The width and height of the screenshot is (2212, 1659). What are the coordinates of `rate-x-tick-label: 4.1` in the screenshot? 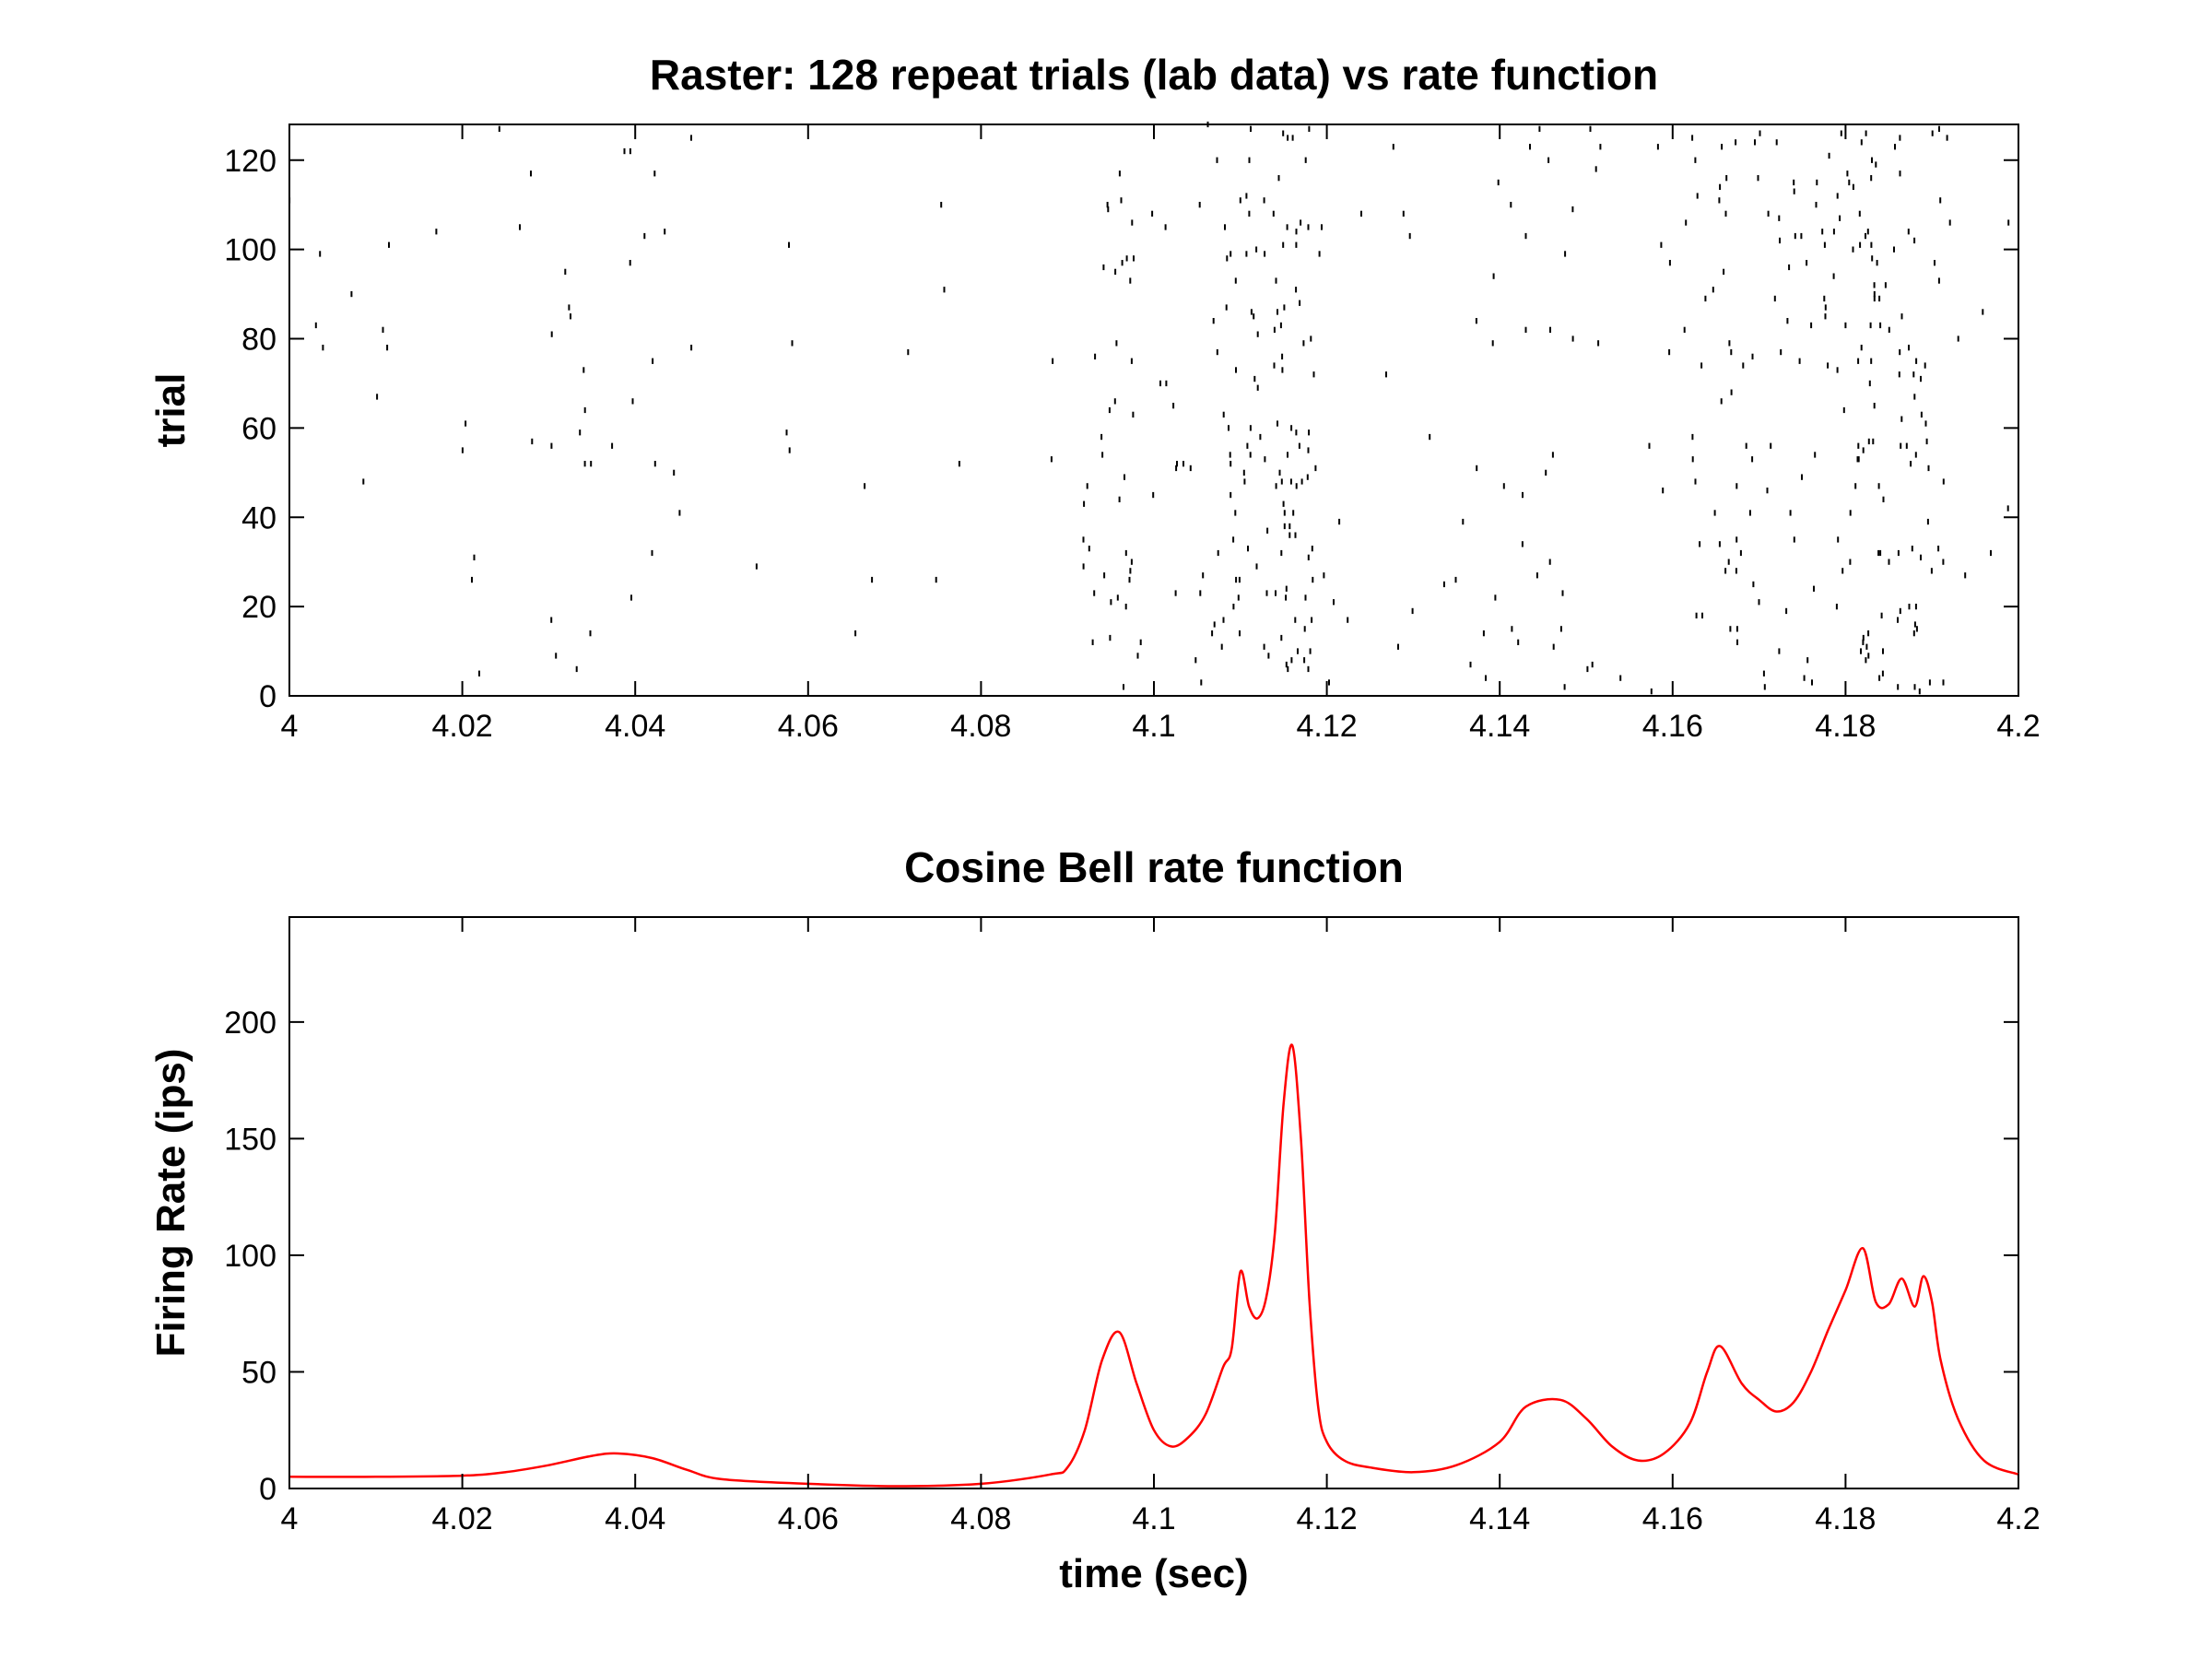 It's located at (1153, 1518).